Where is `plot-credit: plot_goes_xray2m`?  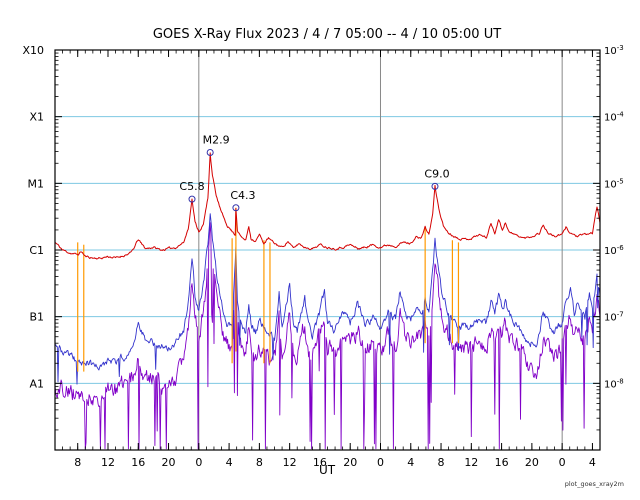
plot-credit: plot_goes_xray2m is located at coordinates (594, 484).